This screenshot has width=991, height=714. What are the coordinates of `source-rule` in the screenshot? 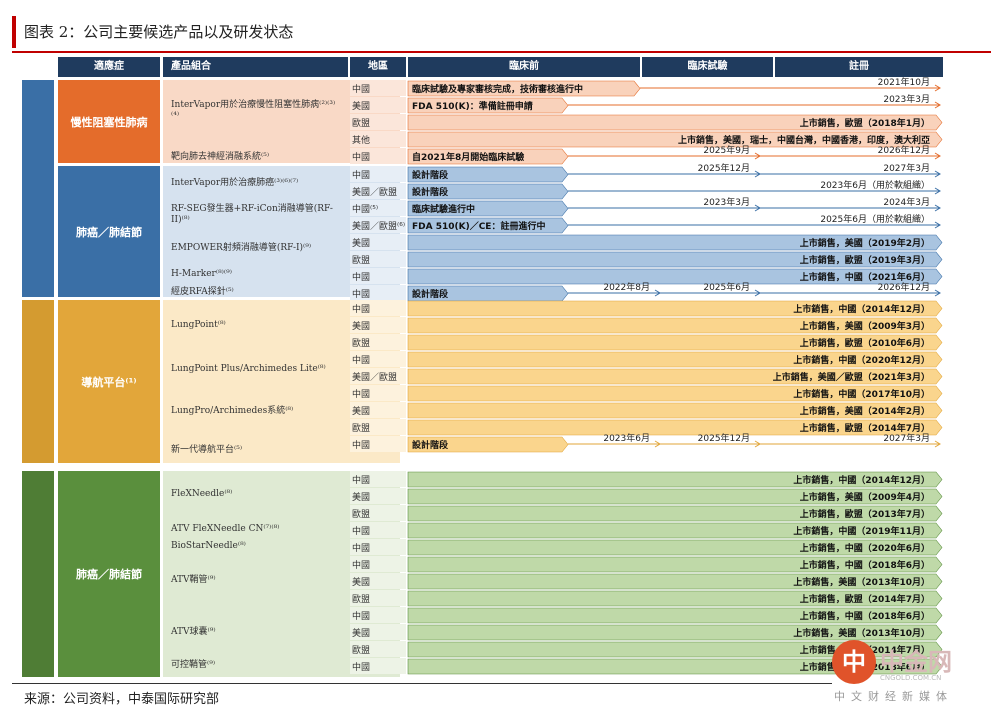 It's located at (422, 683).